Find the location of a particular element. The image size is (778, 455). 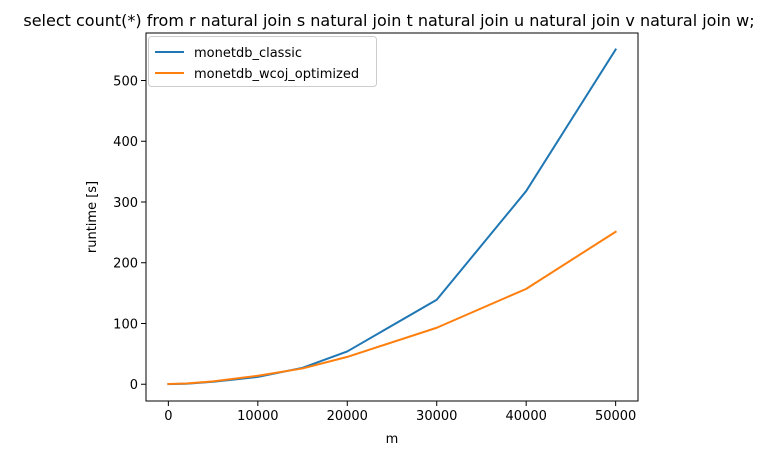

y-tick-label: 200 is located at coordinates (125, 264).